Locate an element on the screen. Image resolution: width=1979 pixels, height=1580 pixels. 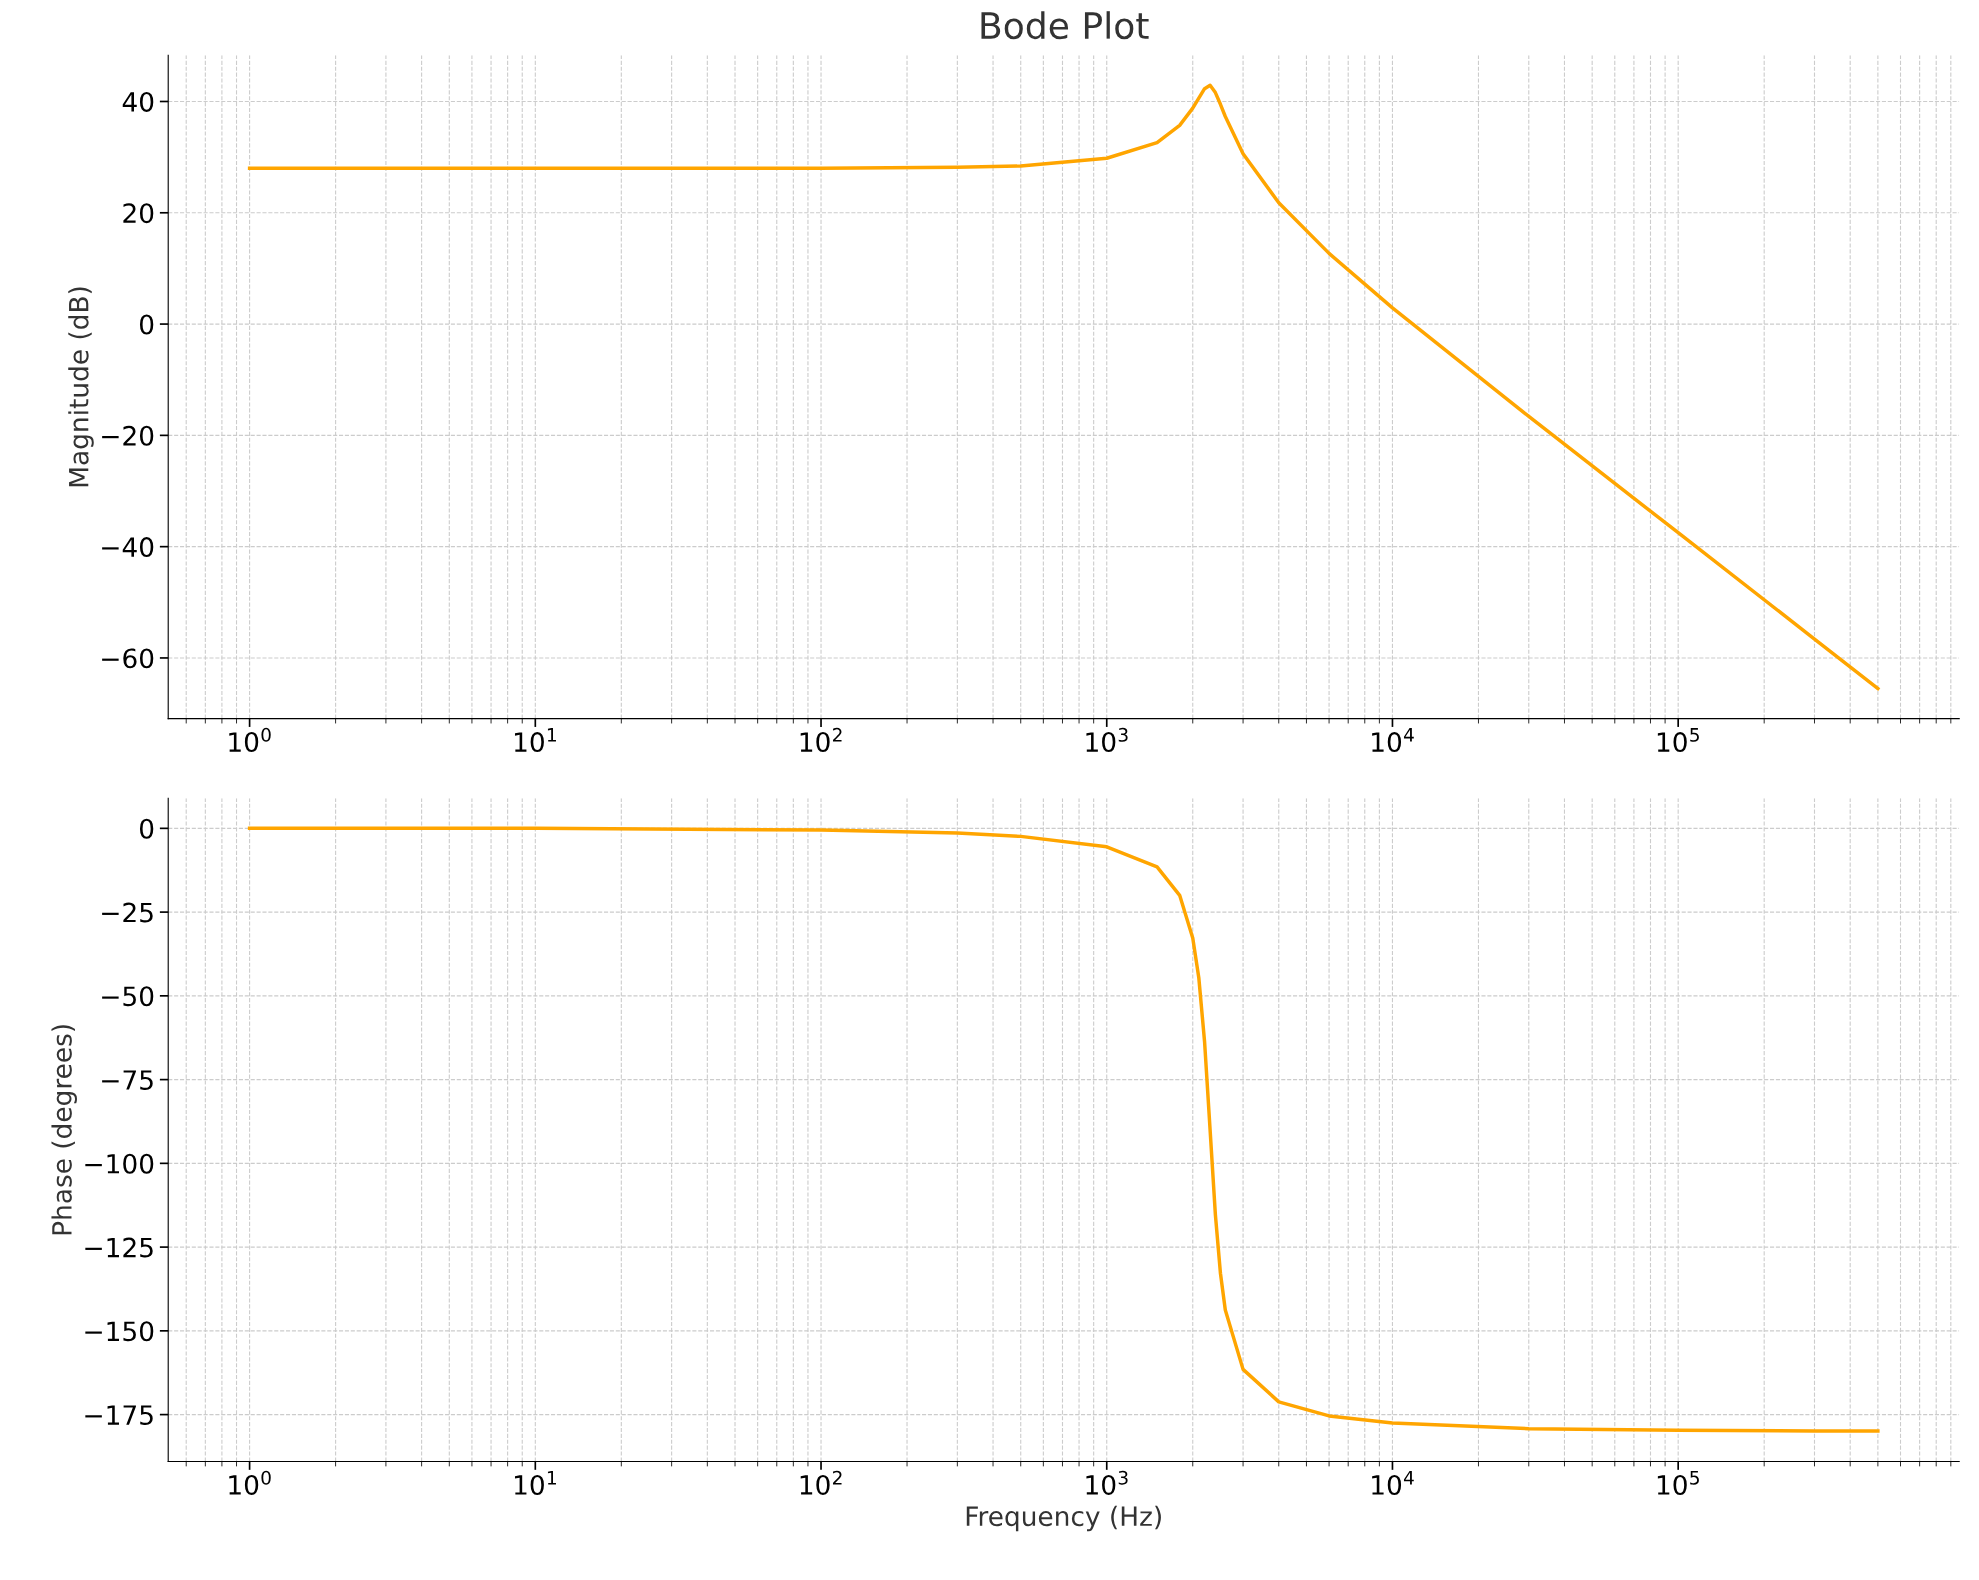
y-tick-label: −20 is located at coordinates (128, 435).